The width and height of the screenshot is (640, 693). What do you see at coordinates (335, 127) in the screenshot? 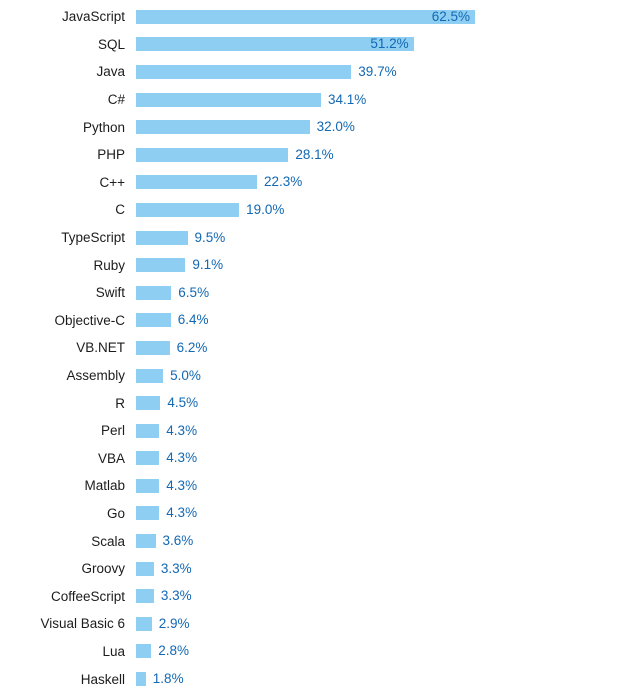
I see `value-label: 32.0%` at bounding box center [335, 127].